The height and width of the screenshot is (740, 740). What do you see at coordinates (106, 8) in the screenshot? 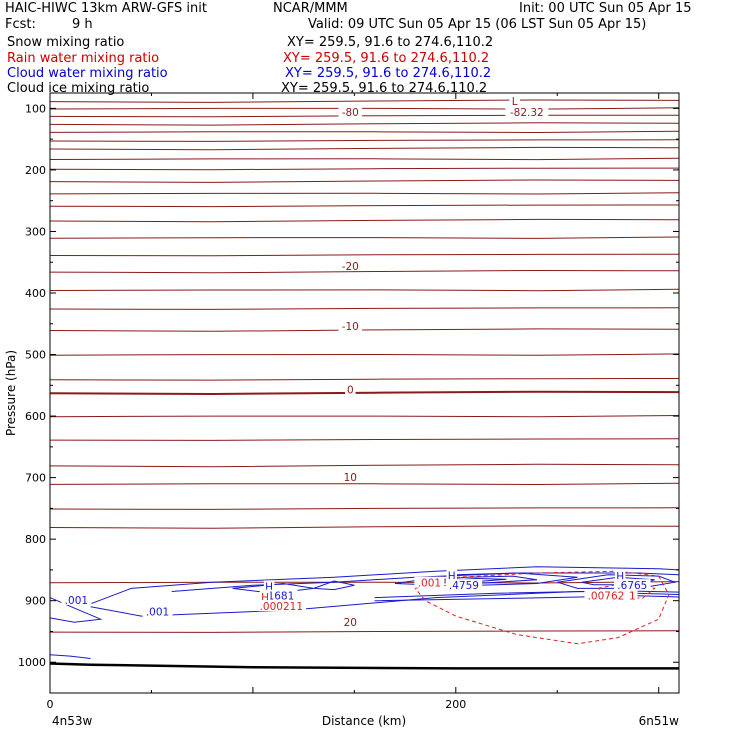
I see `header-title: HAIC-HIWC 13km ARW-GFS init` at bounding box center [106, 8].